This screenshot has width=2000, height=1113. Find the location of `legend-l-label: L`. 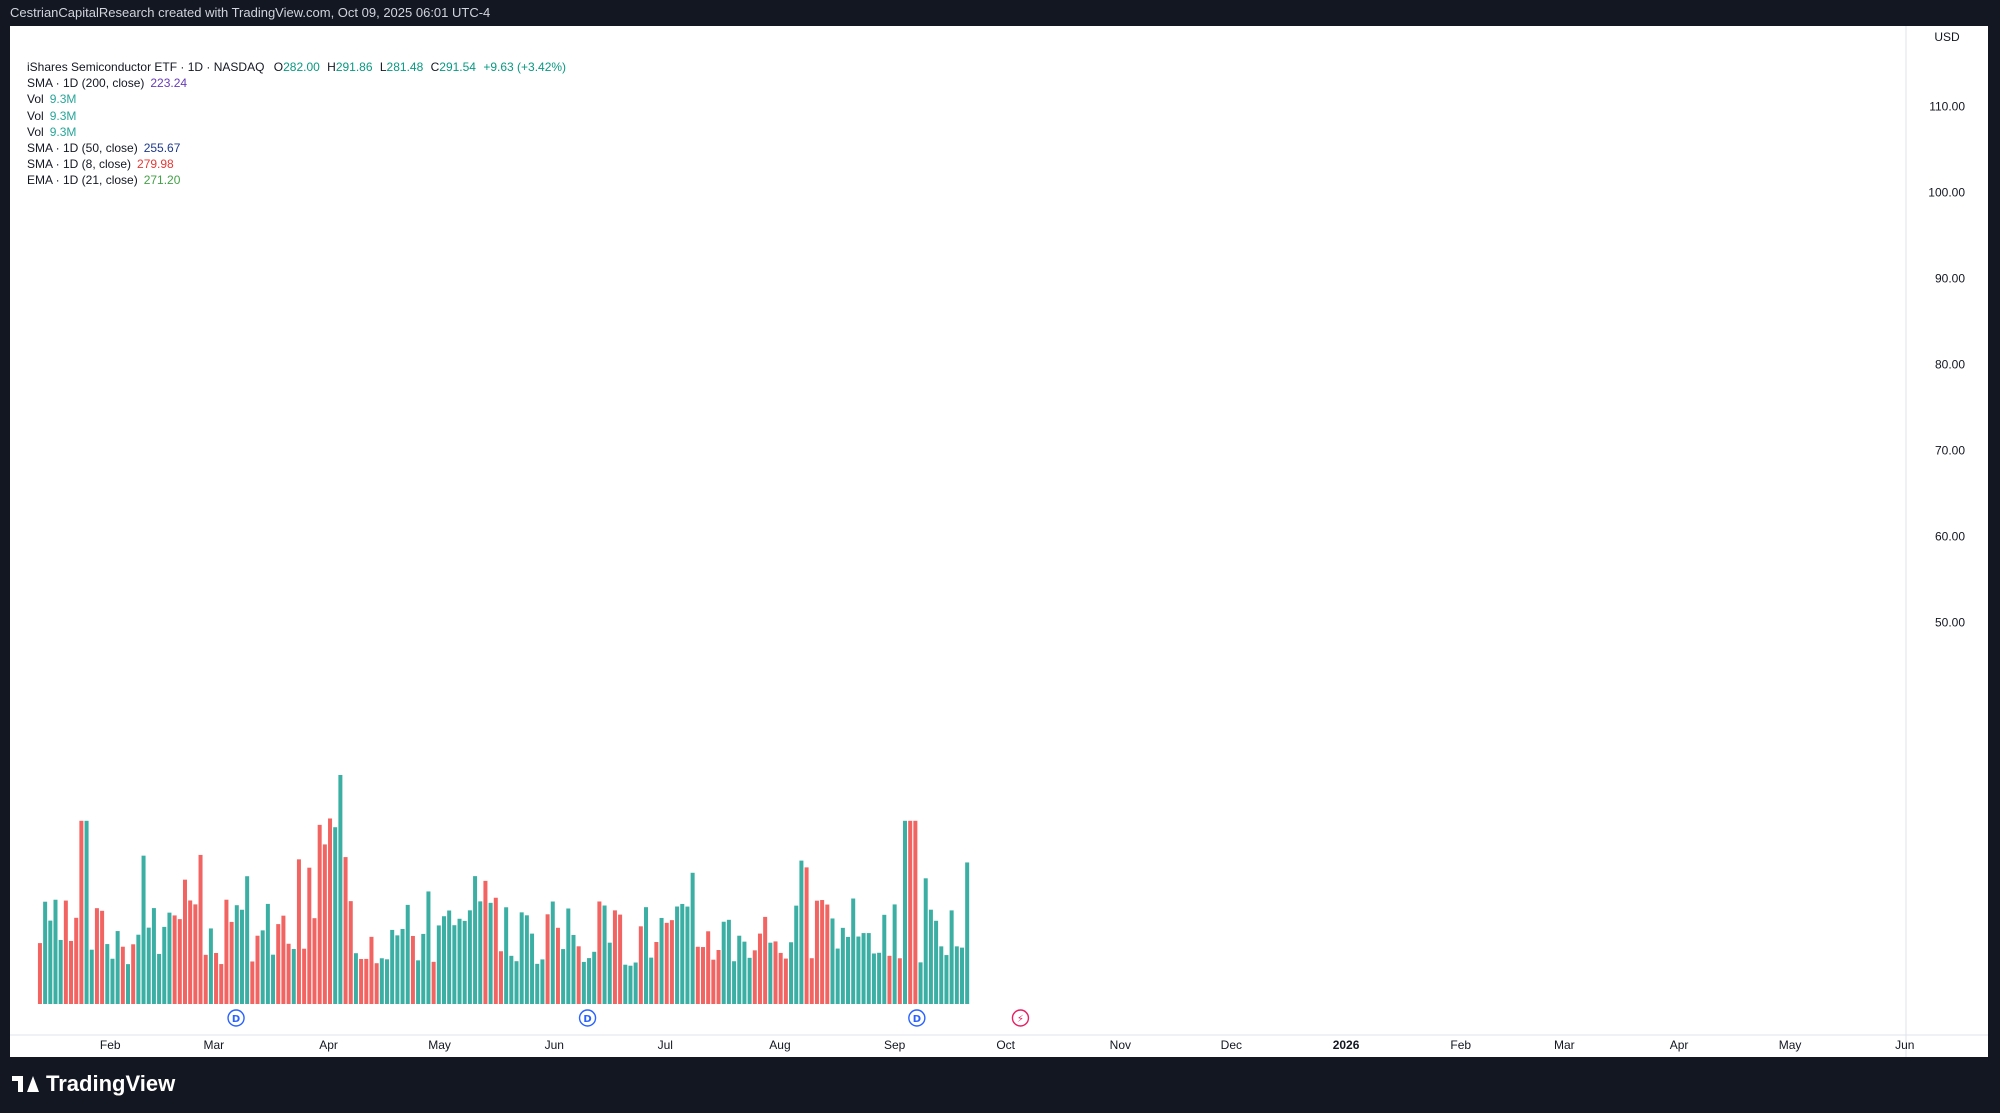

legend-l-label: L is located at coordinates (383, 67).